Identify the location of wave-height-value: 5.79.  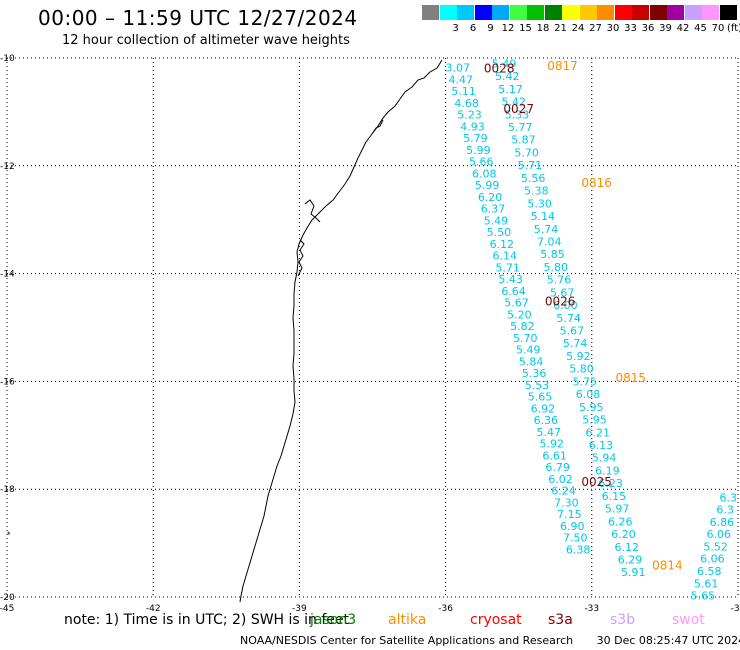
(475, 138).